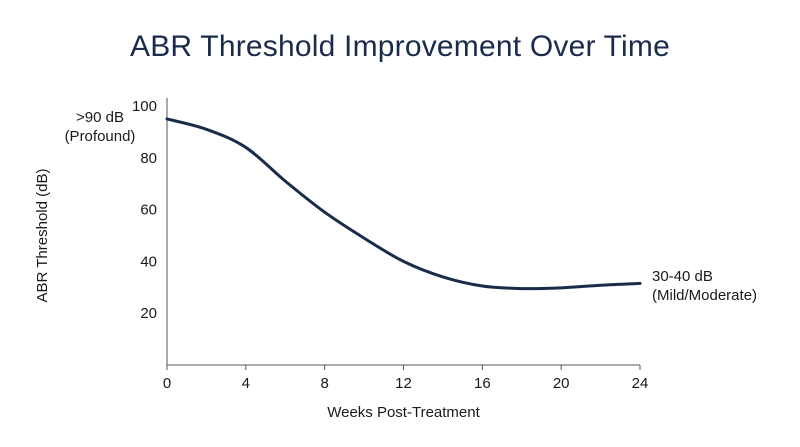  I want to click on annotation-line: >90 dB, so click(100, 117).